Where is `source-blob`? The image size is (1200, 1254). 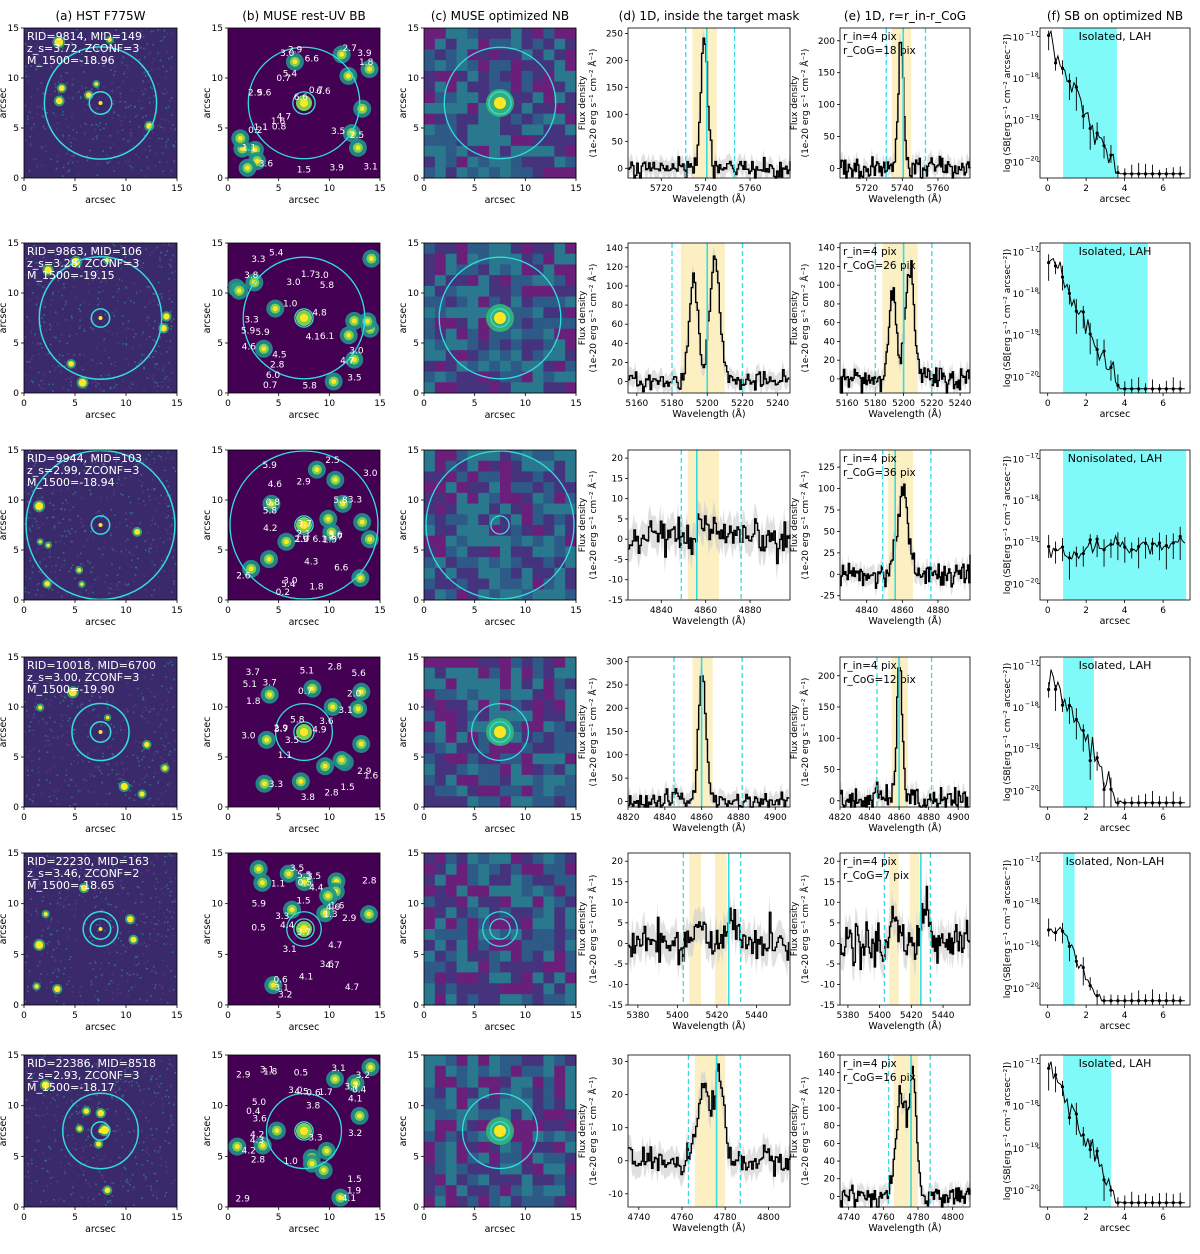
source-blob is located at coordinates (137, 531).